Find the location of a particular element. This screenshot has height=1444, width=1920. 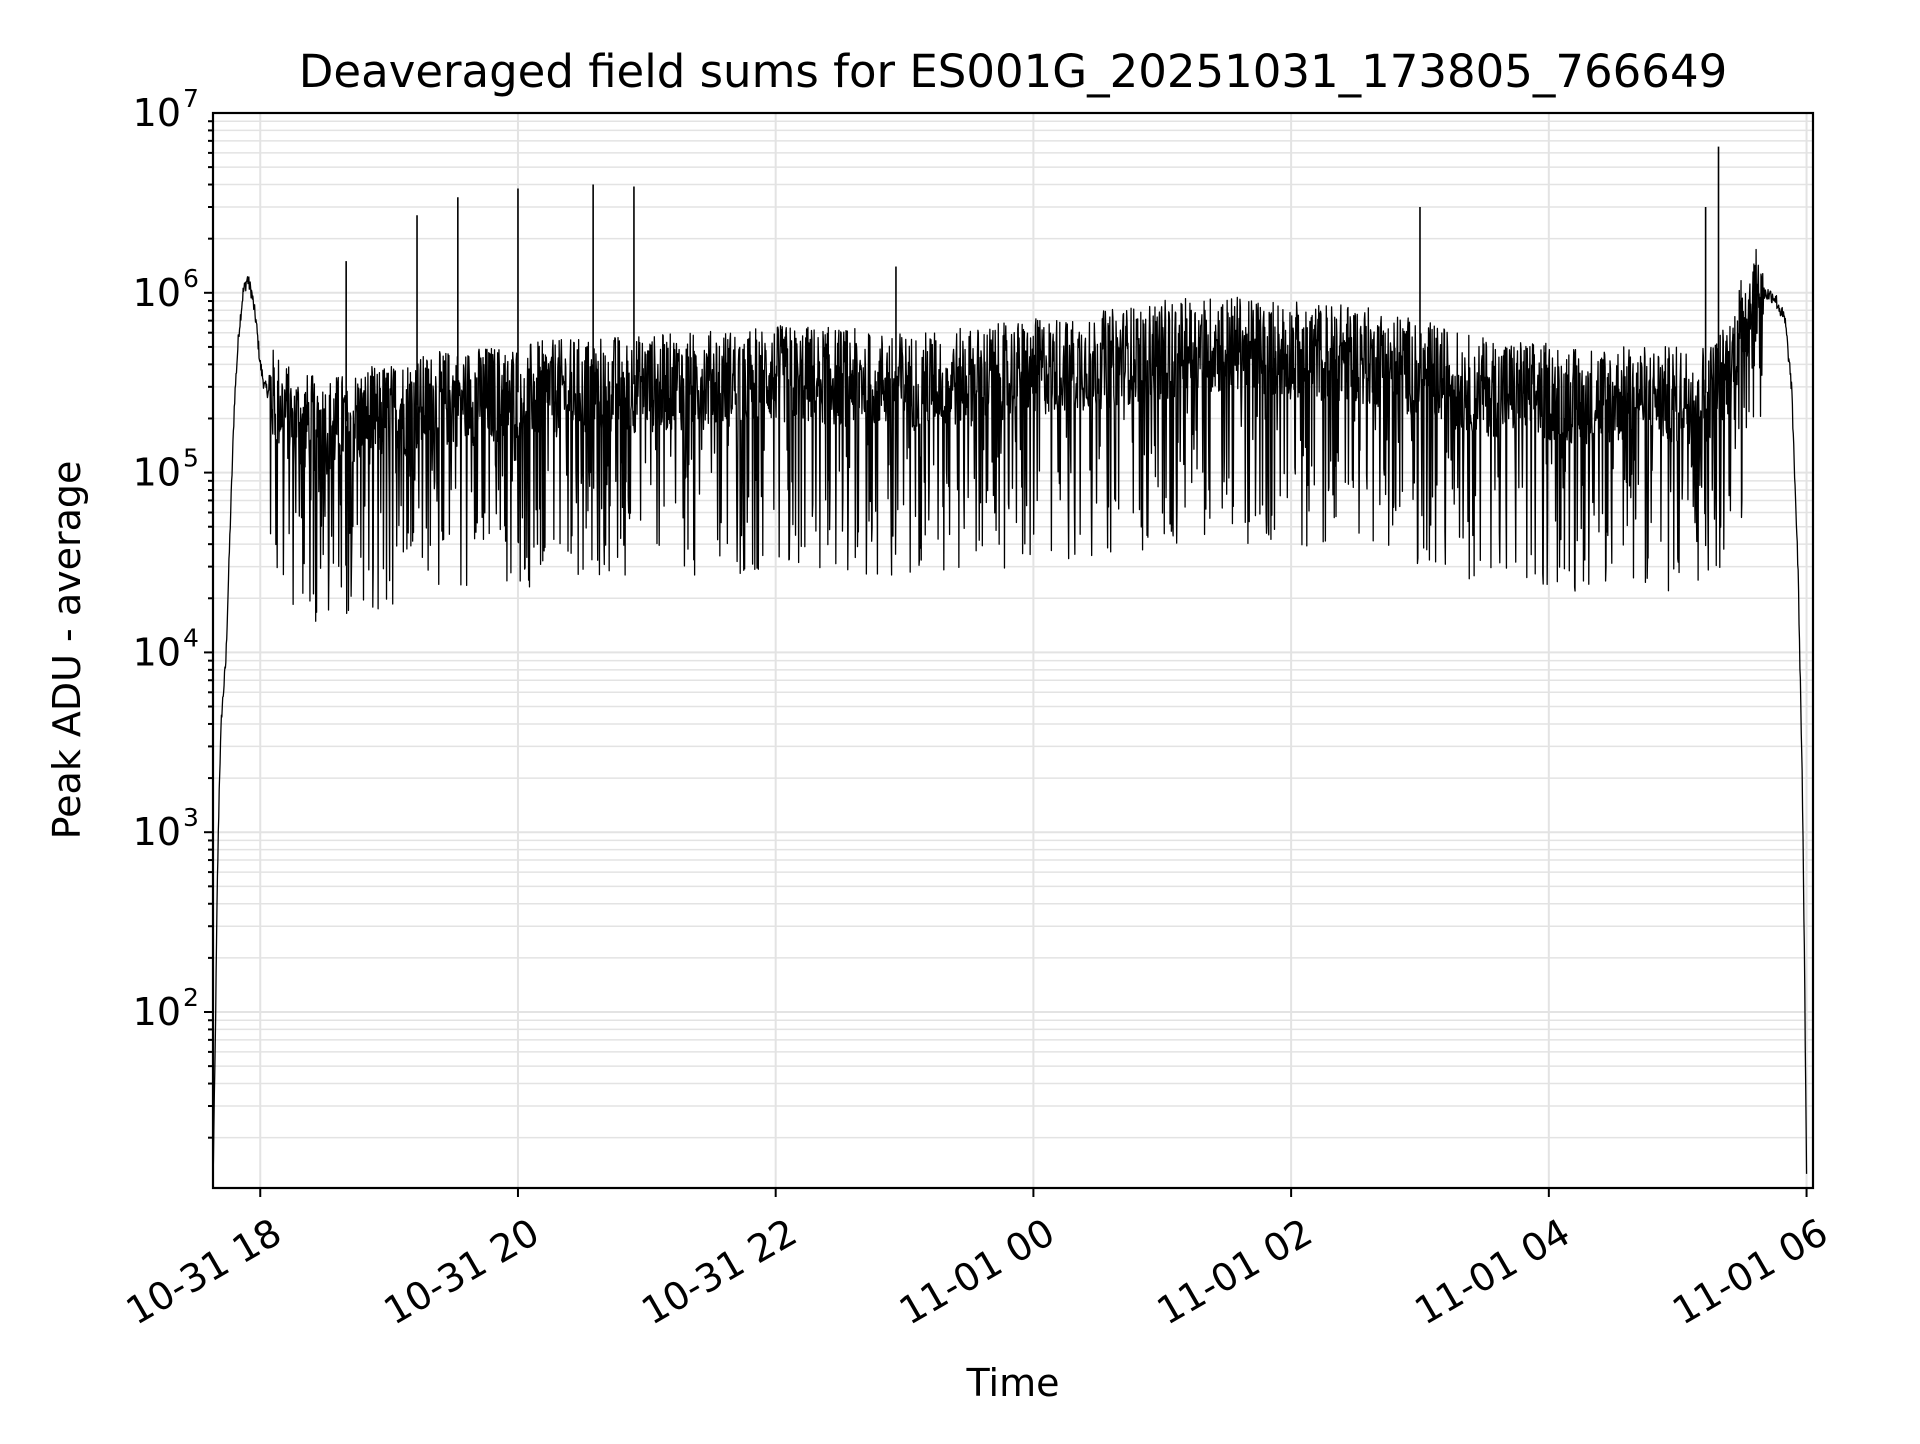

y-tick-exponent: 7 is located at coordinates (191, 98).